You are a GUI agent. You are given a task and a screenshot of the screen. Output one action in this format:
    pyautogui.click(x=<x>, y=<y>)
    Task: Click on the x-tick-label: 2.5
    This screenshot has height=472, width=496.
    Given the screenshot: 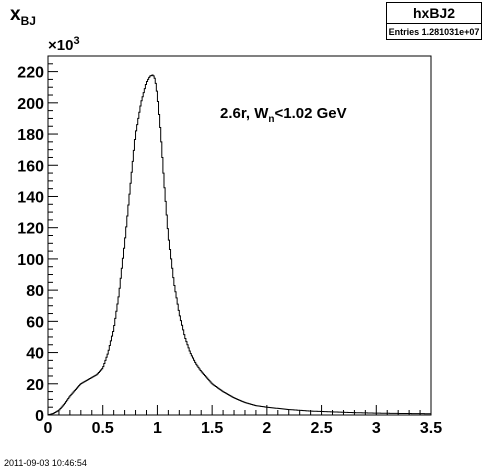 What is the action you would take?
    pyautogui.click(x=321, y=428)
    